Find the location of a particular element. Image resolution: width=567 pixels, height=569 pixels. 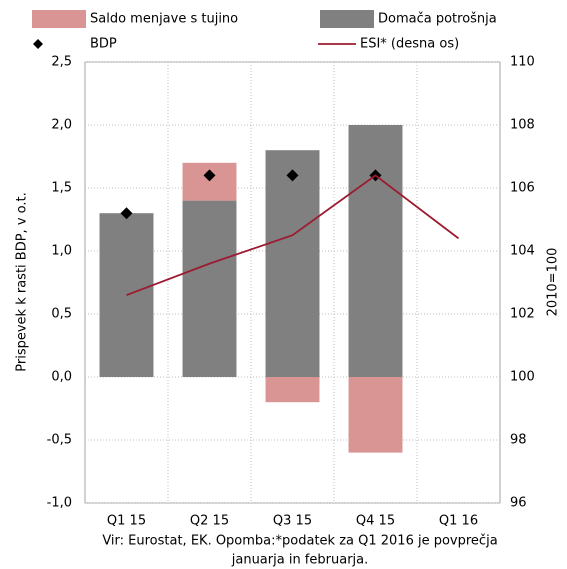

y2-tick-label: 98 is located at coordinates (518, 440).